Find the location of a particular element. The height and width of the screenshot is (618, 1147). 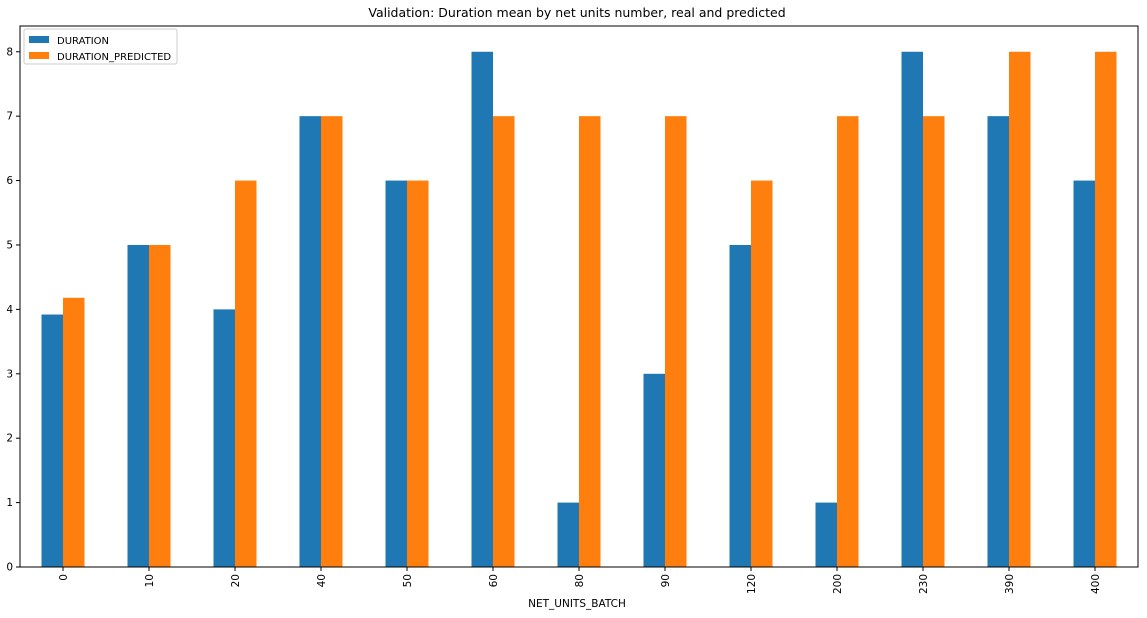

y-tick-label: 6 is located at coordinates (9, 181).